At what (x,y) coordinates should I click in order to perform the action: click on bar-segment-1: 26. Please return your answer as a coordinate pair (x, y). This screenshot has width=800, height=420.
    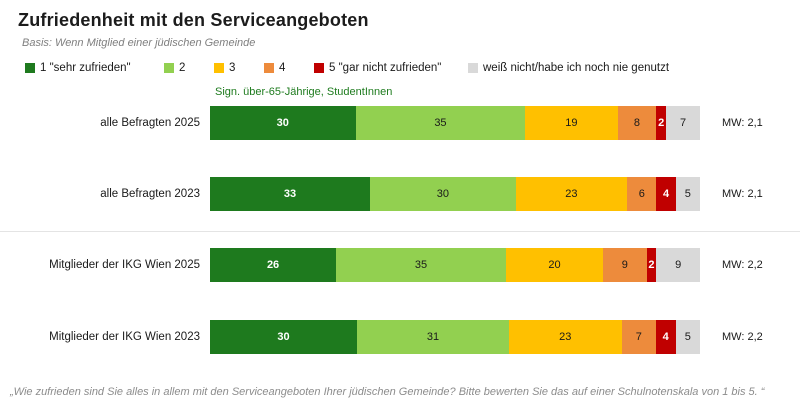
    Looking at the image, I should click on (273, 265).